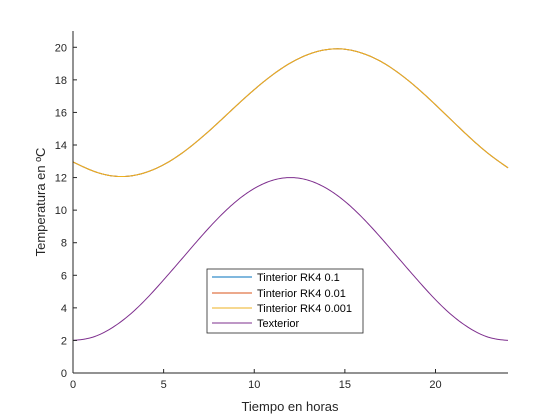 The height and width of the screenshot is (420, 560). I want to click on y-tick-label: 2, so click(64, 341).